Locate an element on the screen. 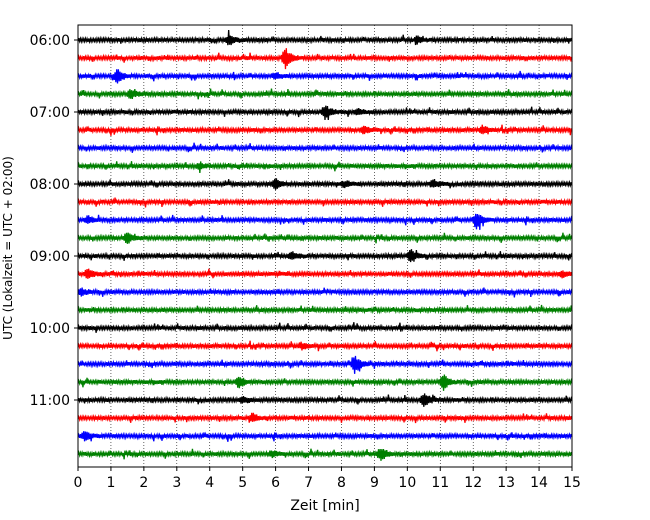 Image resolution: width=650 pixels, height=520 pixels. x-tick-label: 1 is located at coordinates (110, 483).